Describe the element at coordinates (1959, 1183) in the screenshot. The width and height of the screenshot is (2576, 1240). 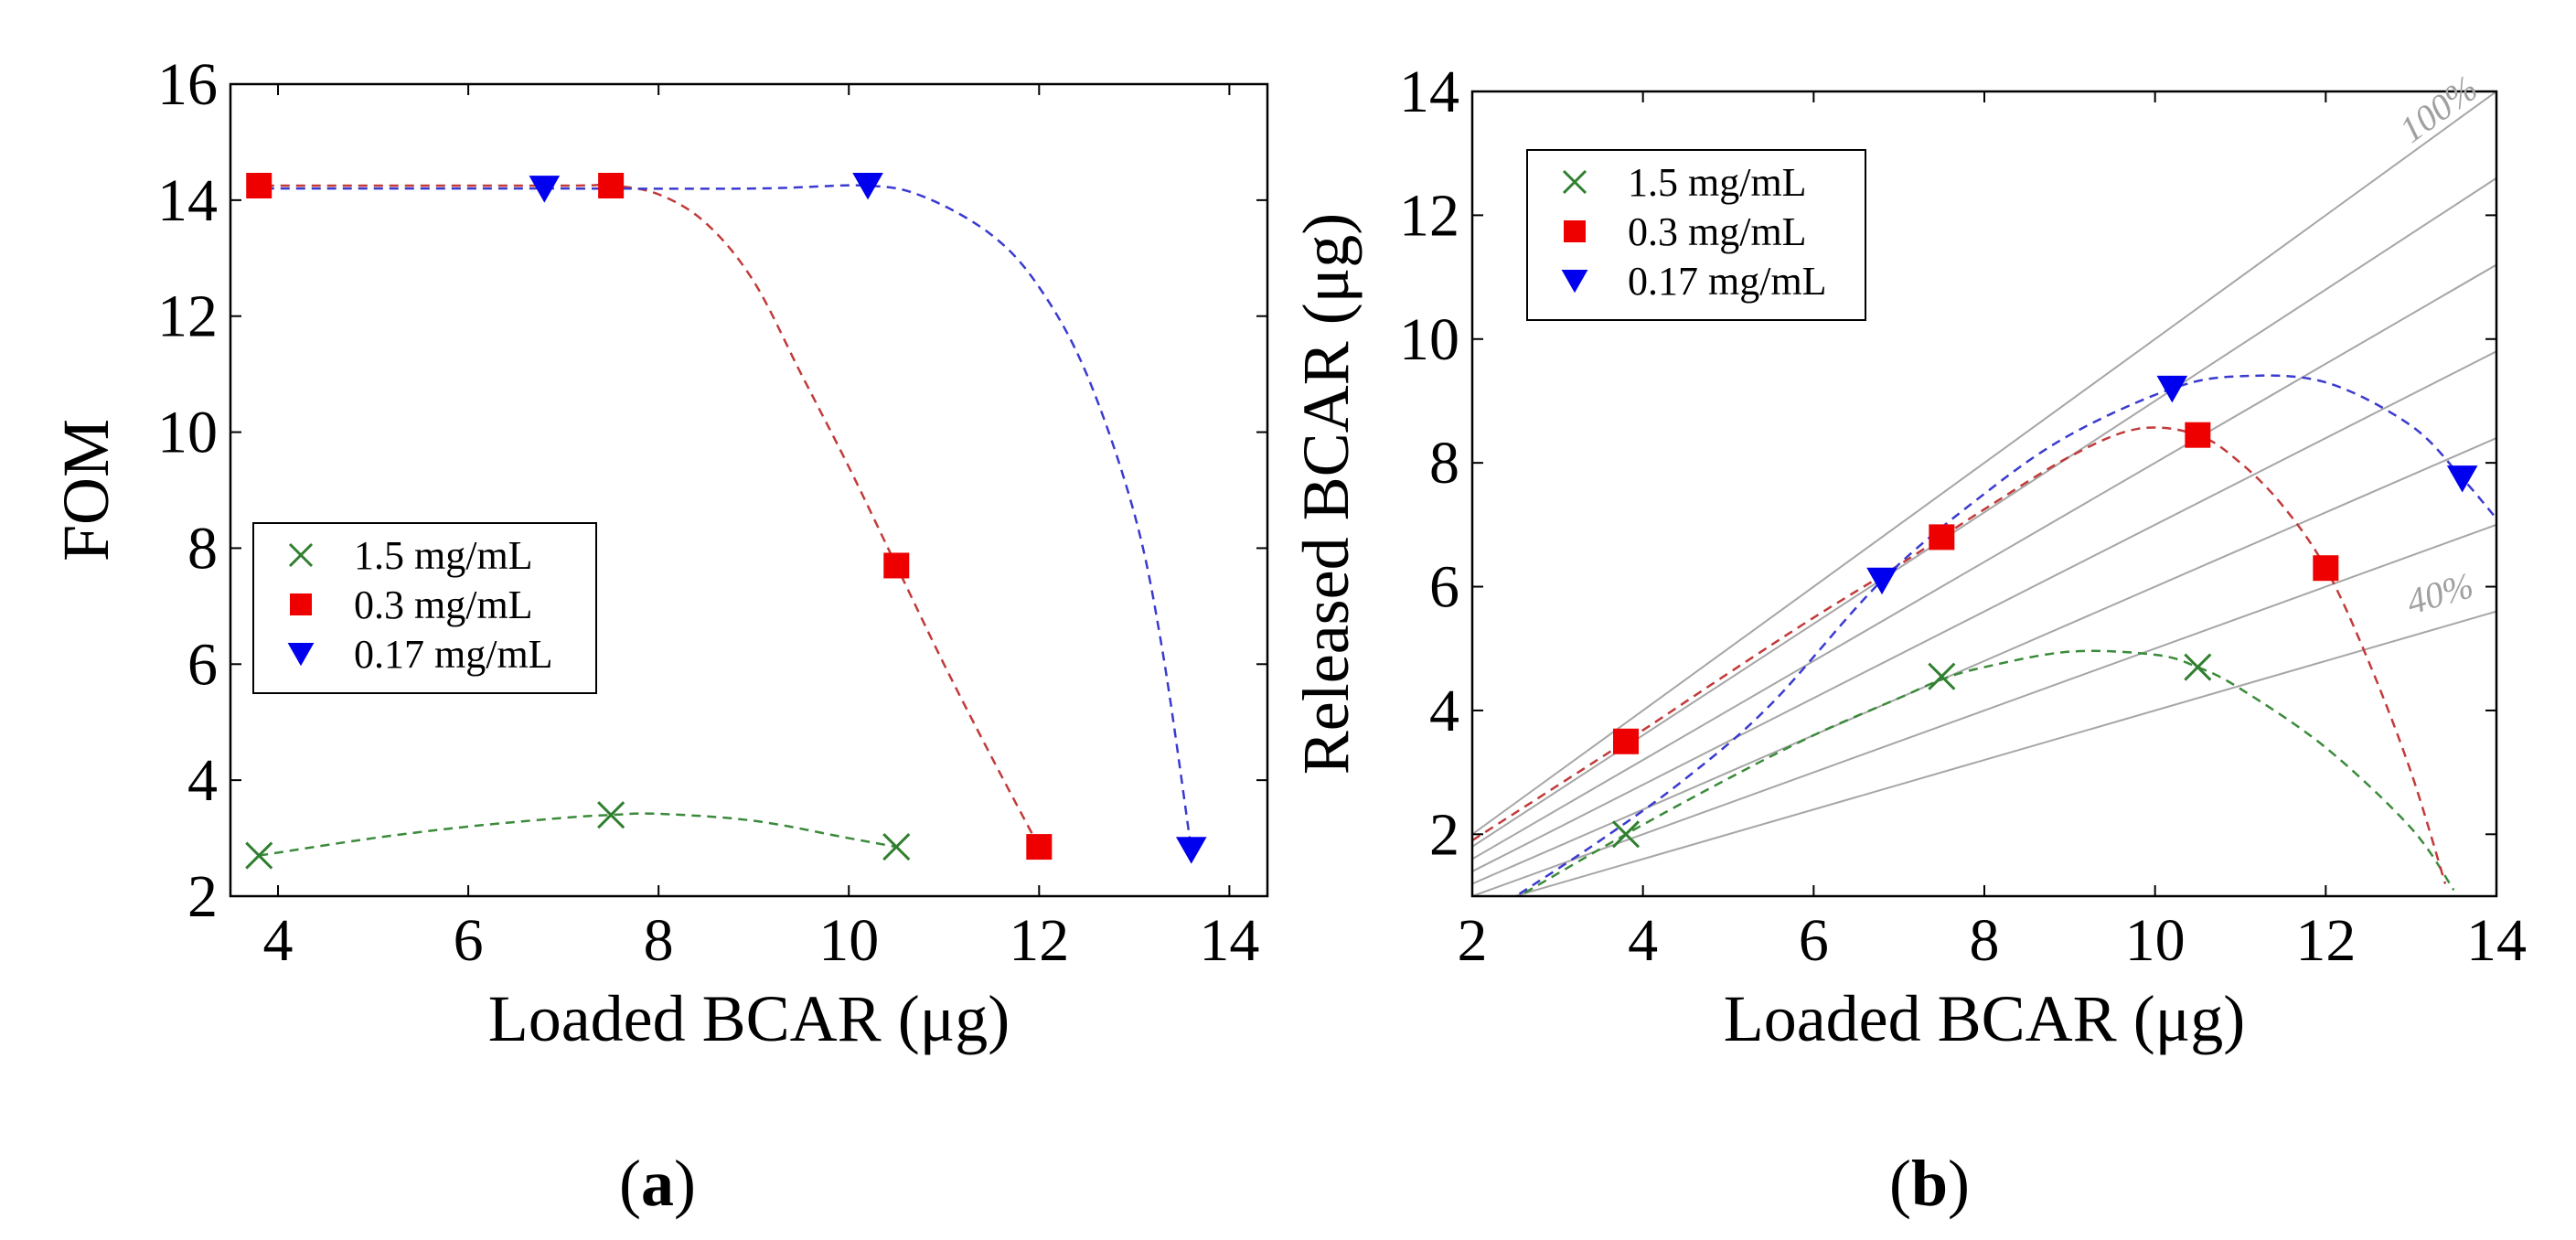
I see `panel-b-paren-close: )` at that location.